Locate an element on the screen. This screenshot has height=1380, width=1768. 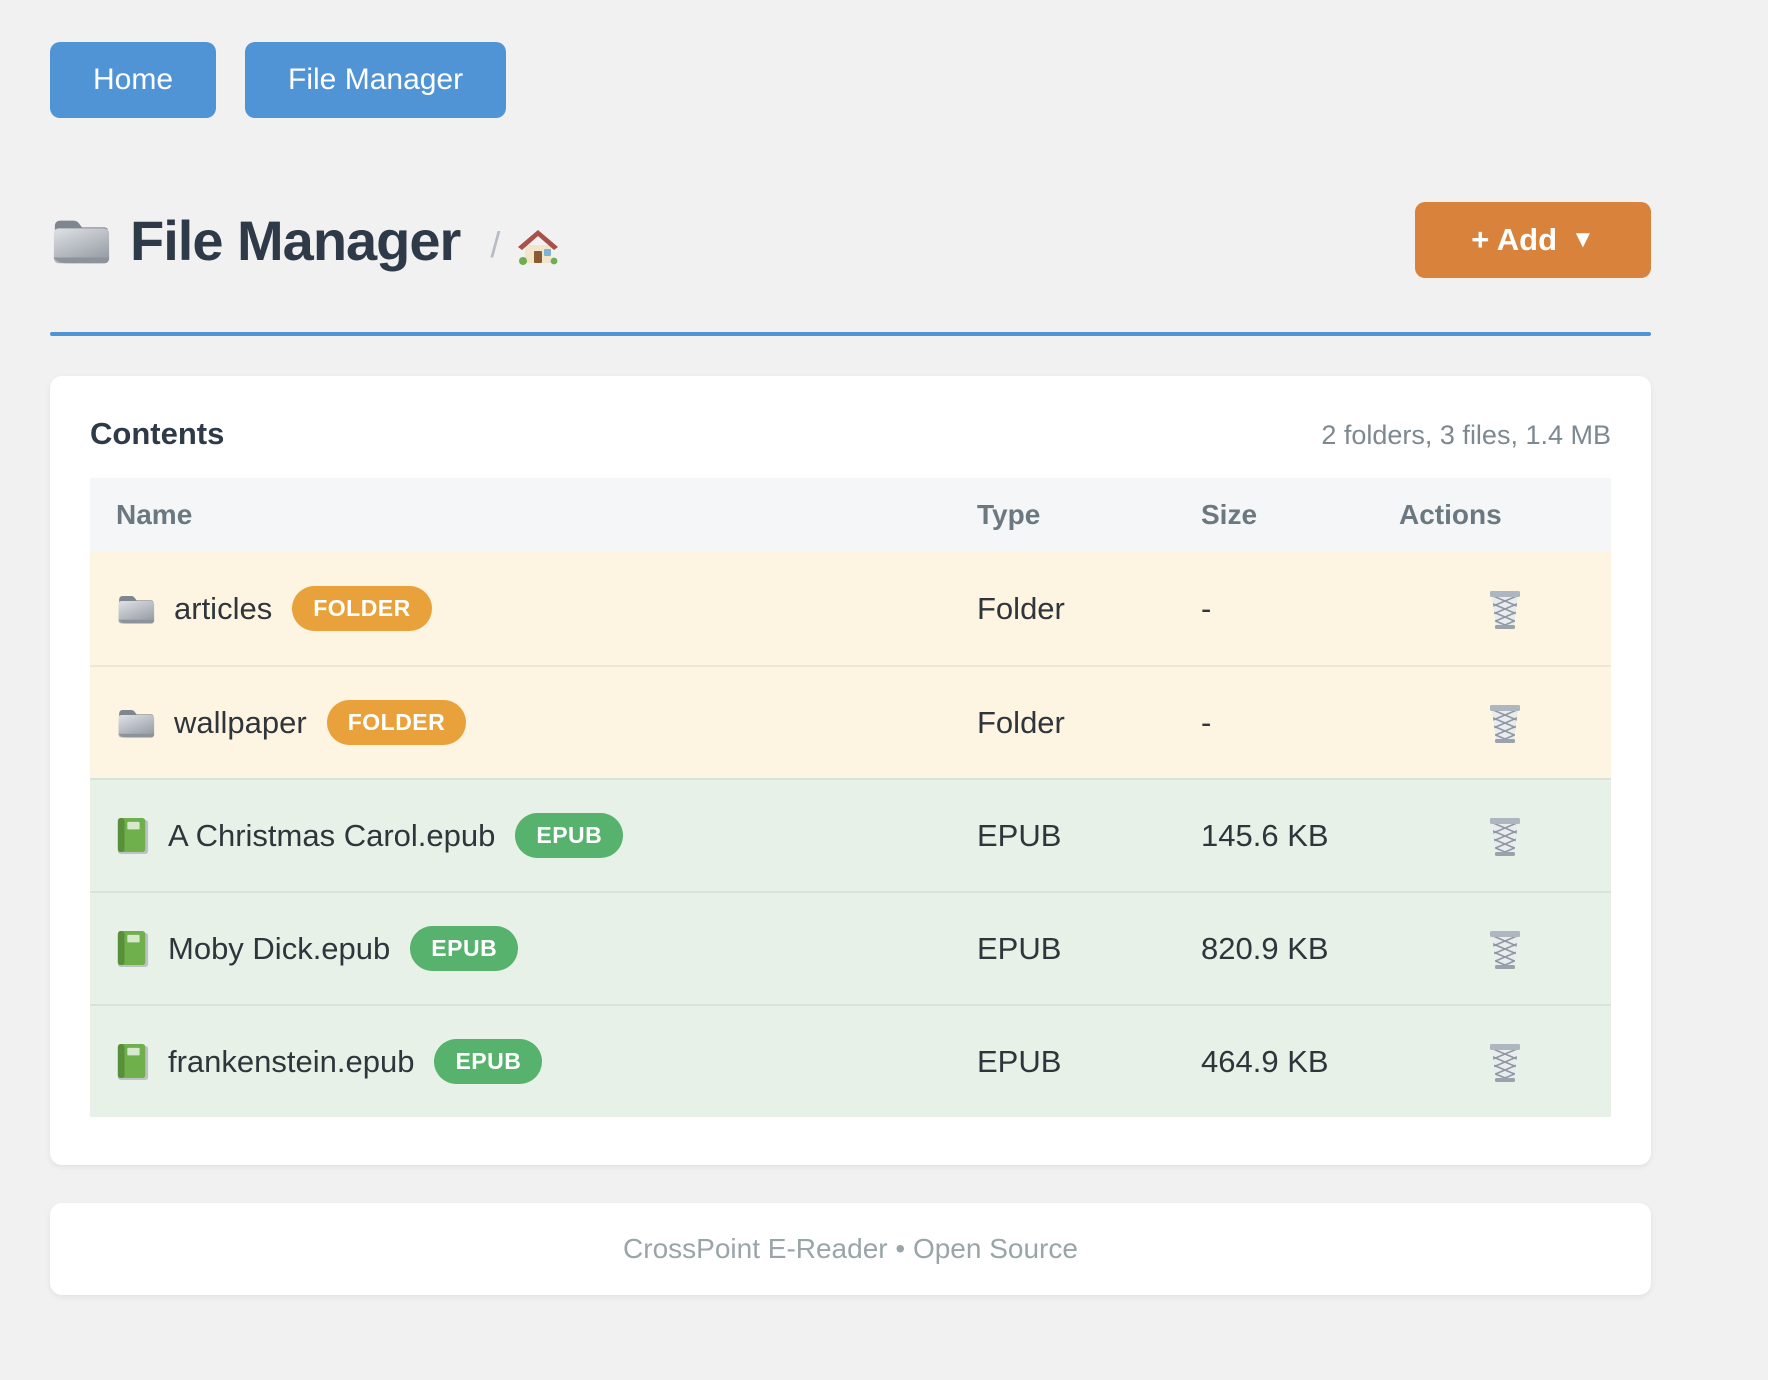
top-nav: Home File Manager is located at coordinates (850, 59).